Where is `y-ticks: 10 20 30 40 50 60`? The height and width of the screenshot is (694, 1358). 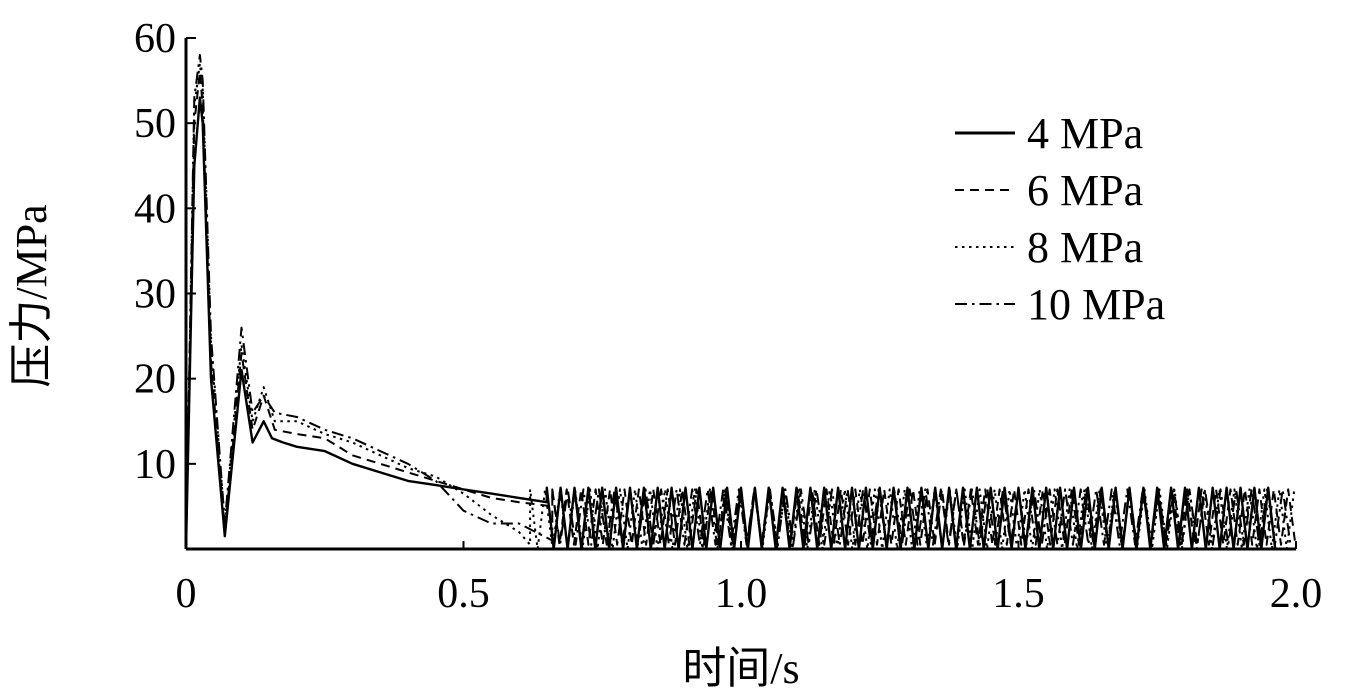 y-ticks: 10 20 30 40 50 60 is located at coordinates (165, 252).